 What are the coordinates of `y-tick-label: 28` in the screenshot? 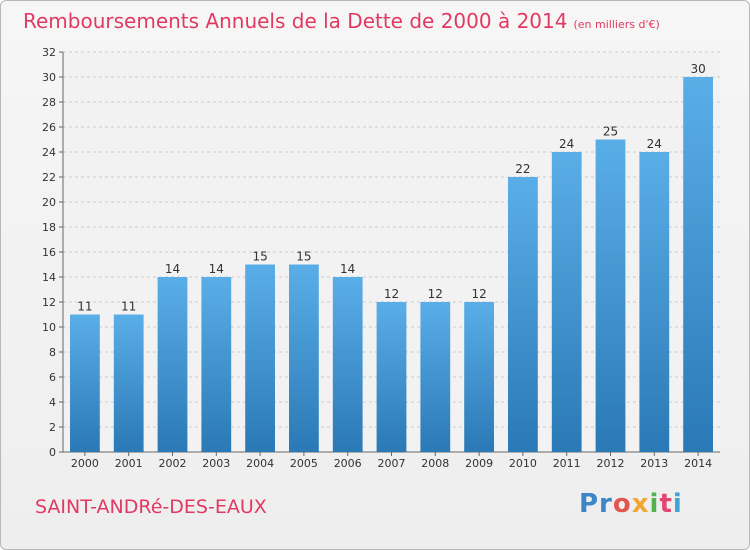 It's located at (49, 102).